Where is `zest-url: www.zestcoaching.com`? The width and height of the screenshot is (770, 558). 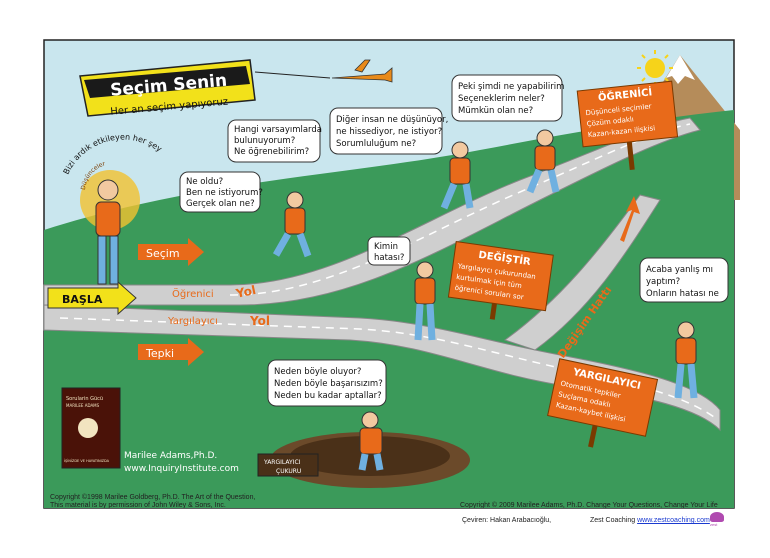
zest-url: www.zestcoaching.com is located at coordinates (673, 520).